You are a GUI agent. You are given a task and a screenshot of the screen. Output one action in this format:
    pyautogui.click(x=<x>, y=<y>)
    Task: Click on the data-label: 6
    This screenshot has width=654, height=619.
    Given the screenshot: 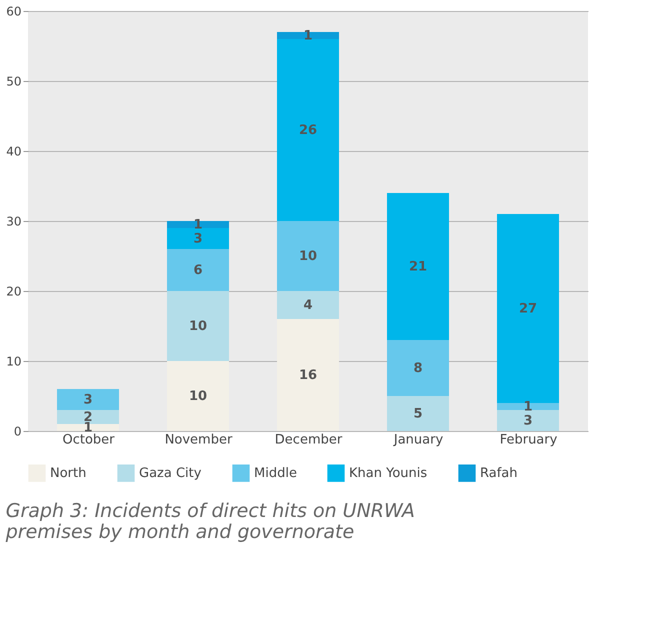 What is the action you would take?
    pyautogui.click(x=198, y=270)
    